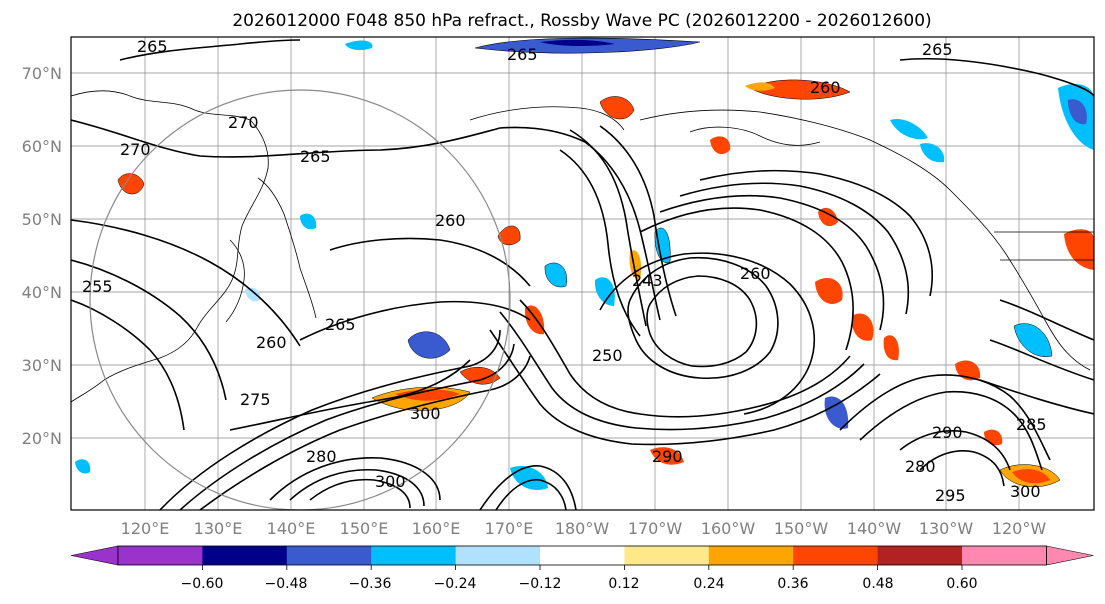 This screenshot has height=604, width=1105. I want to click on colorbar-outline, so click(582, 555).